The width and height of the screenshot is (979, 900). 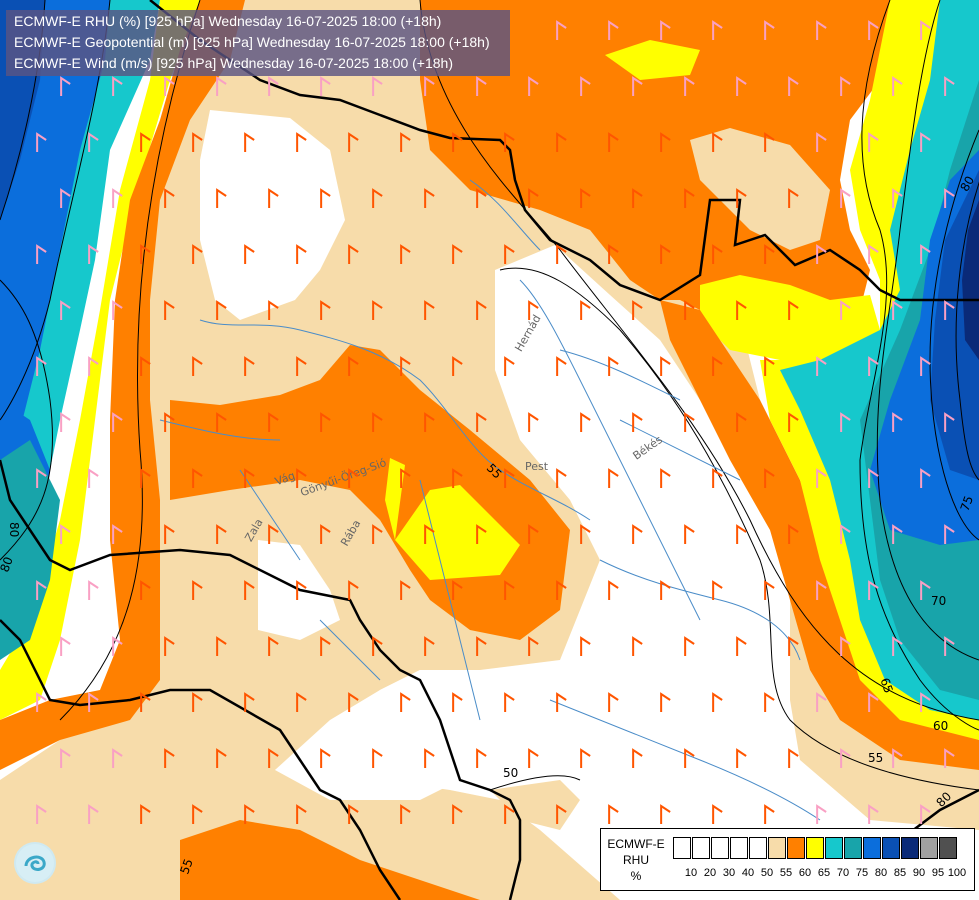 I want to click on legend-unit: %, so click(x=636, y=876).